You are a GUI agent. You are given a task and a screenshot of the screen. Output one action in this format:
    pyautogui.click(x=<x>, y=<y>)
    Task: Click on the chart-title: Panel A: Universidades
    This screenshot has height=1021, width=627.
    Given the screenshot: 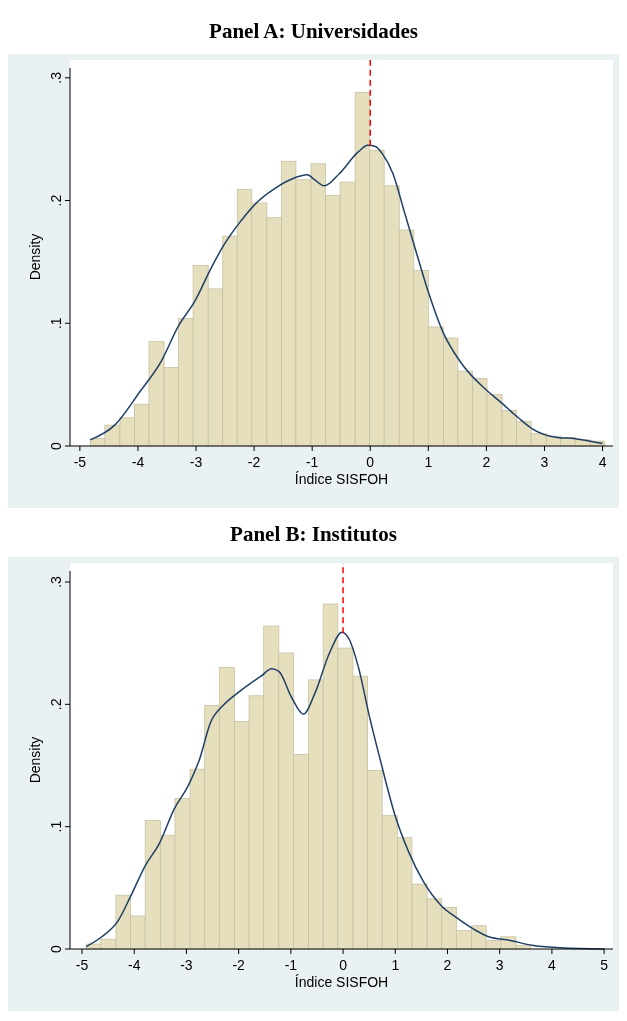 What is the action you would take?
    pyautogui.click(x=313, y=31)
    